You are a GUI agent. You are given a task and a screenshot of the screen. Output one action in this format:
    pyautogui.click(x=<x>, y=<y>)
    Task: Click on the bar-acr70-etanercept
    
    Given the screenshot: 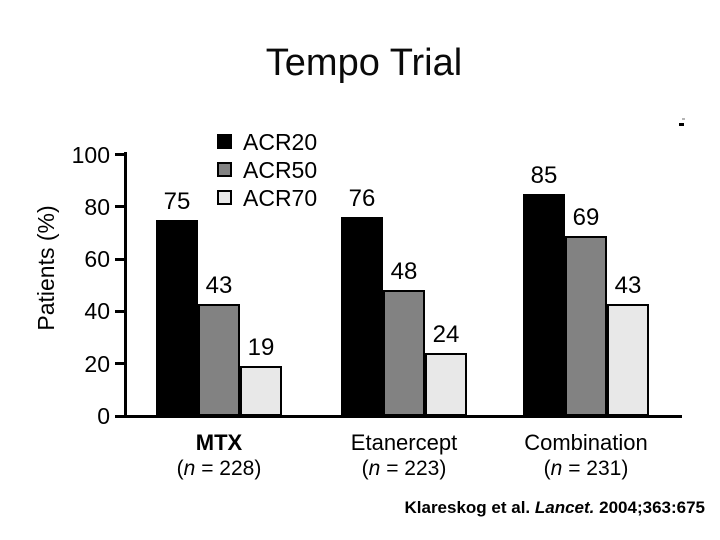 What is the action you would take?
    pyautogui.click(x=446, y=384)
    